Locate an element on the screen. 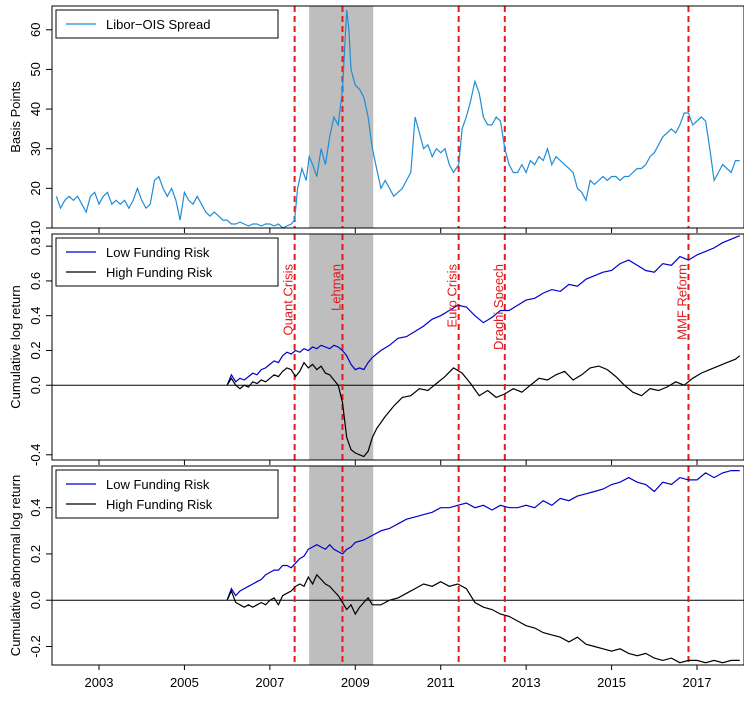 The height and width of the screenshot is (721, 744). x-tick-label: 2015 is located at coordinates (611, 682).